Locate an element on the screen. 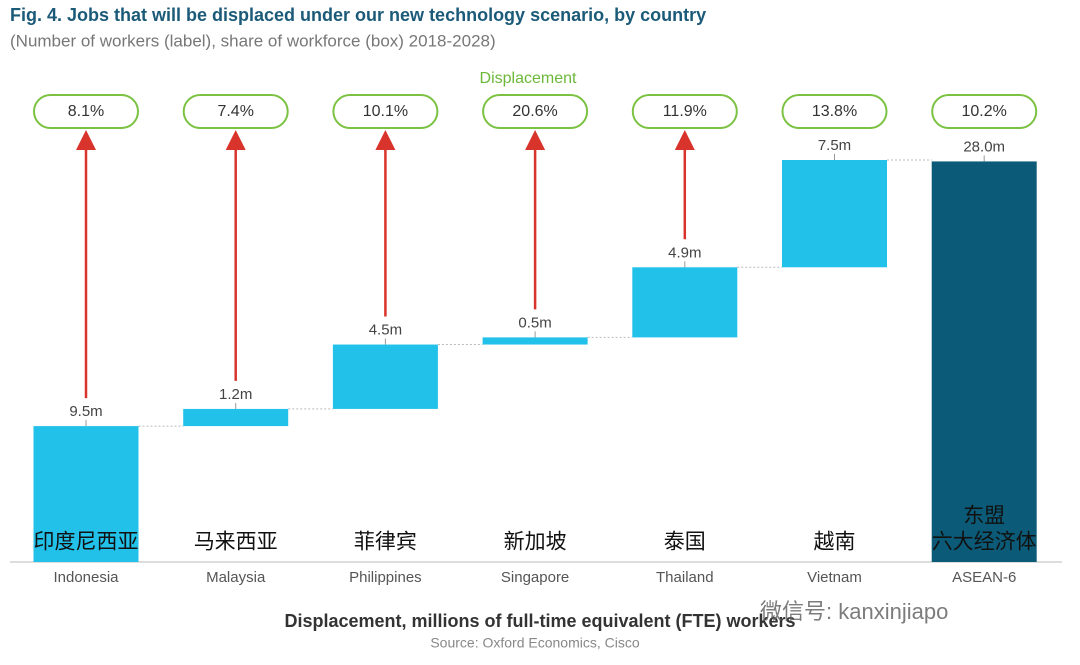  x-tick-label: Singapore is located at coordinates (535, 577).